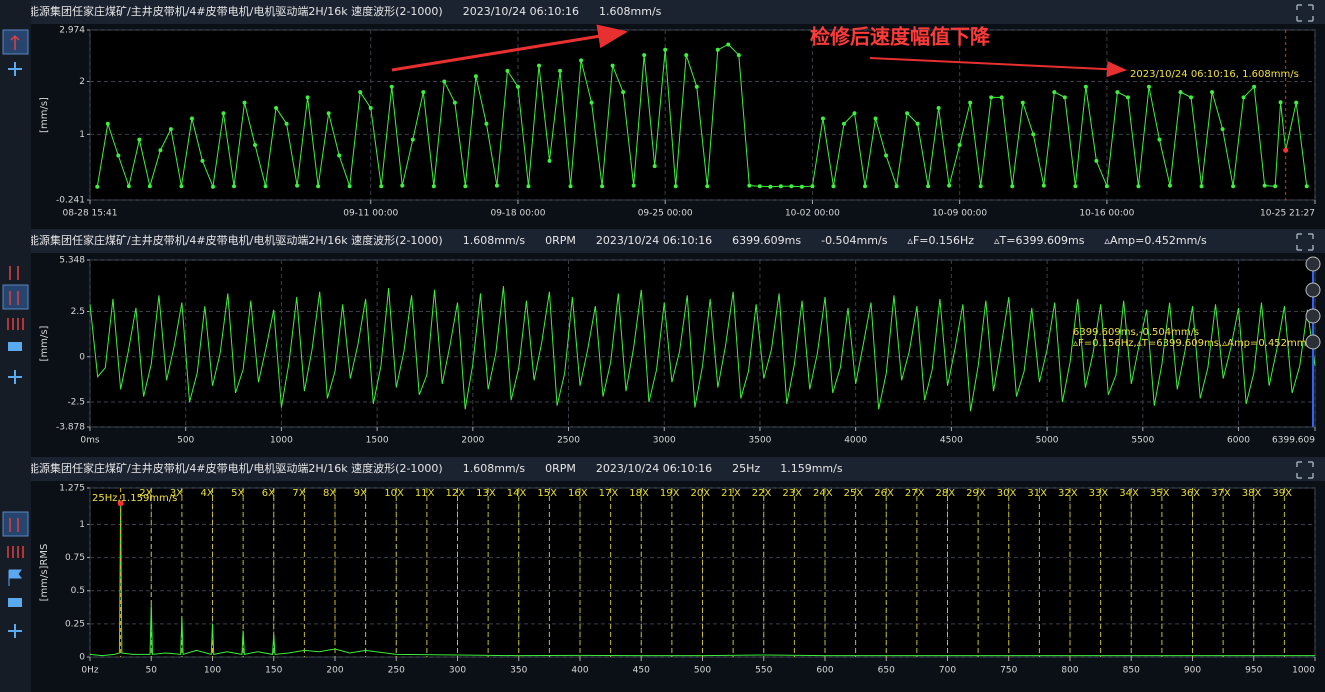  Describe the element at coordinates (1106, 214) in the screenshot. I see `x-tick-label: 10-16 00:00` at that location.